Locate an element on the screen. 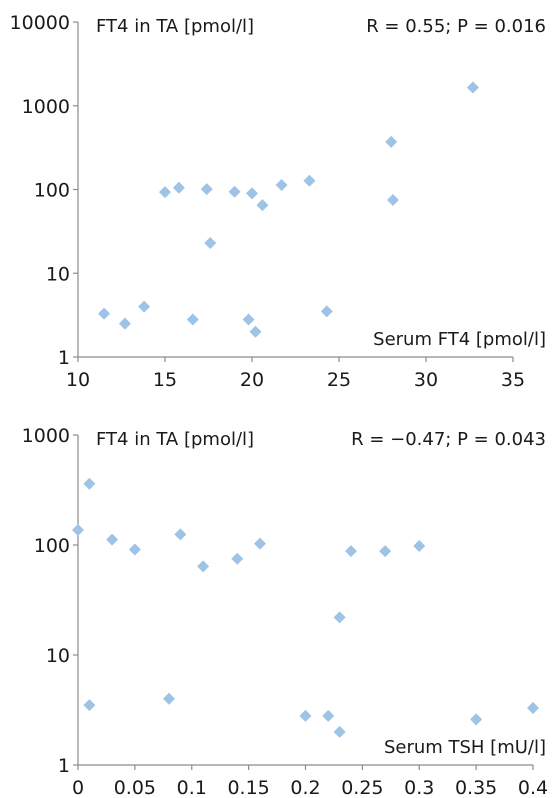  x-tick-label: 0.3 is located at coordinates (419, 787).